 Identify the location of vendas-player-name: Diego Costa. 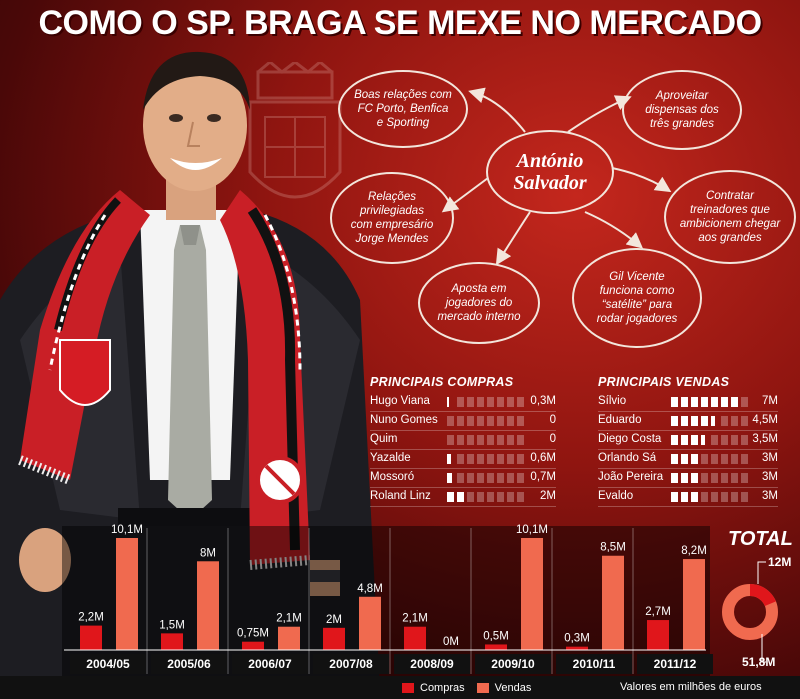
(630, 439).